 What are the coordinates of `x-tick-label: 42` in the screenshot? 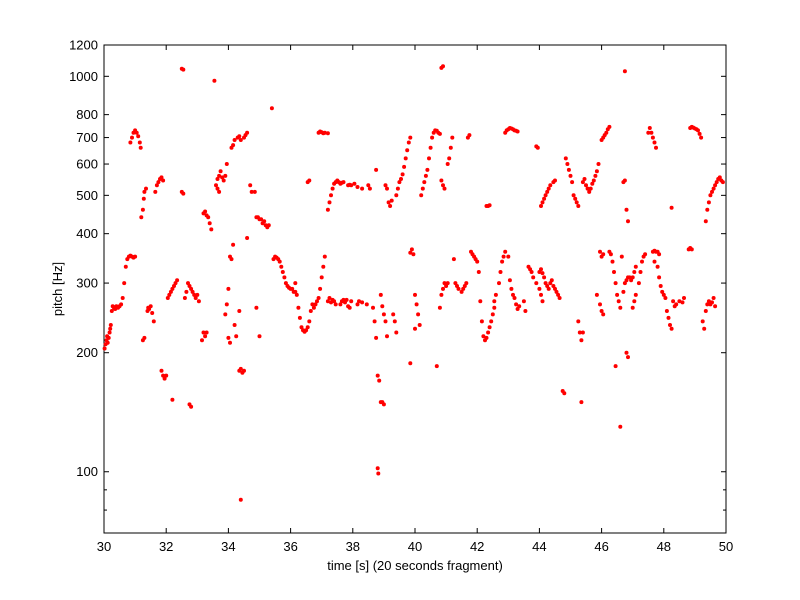 It's located at (477, 546).